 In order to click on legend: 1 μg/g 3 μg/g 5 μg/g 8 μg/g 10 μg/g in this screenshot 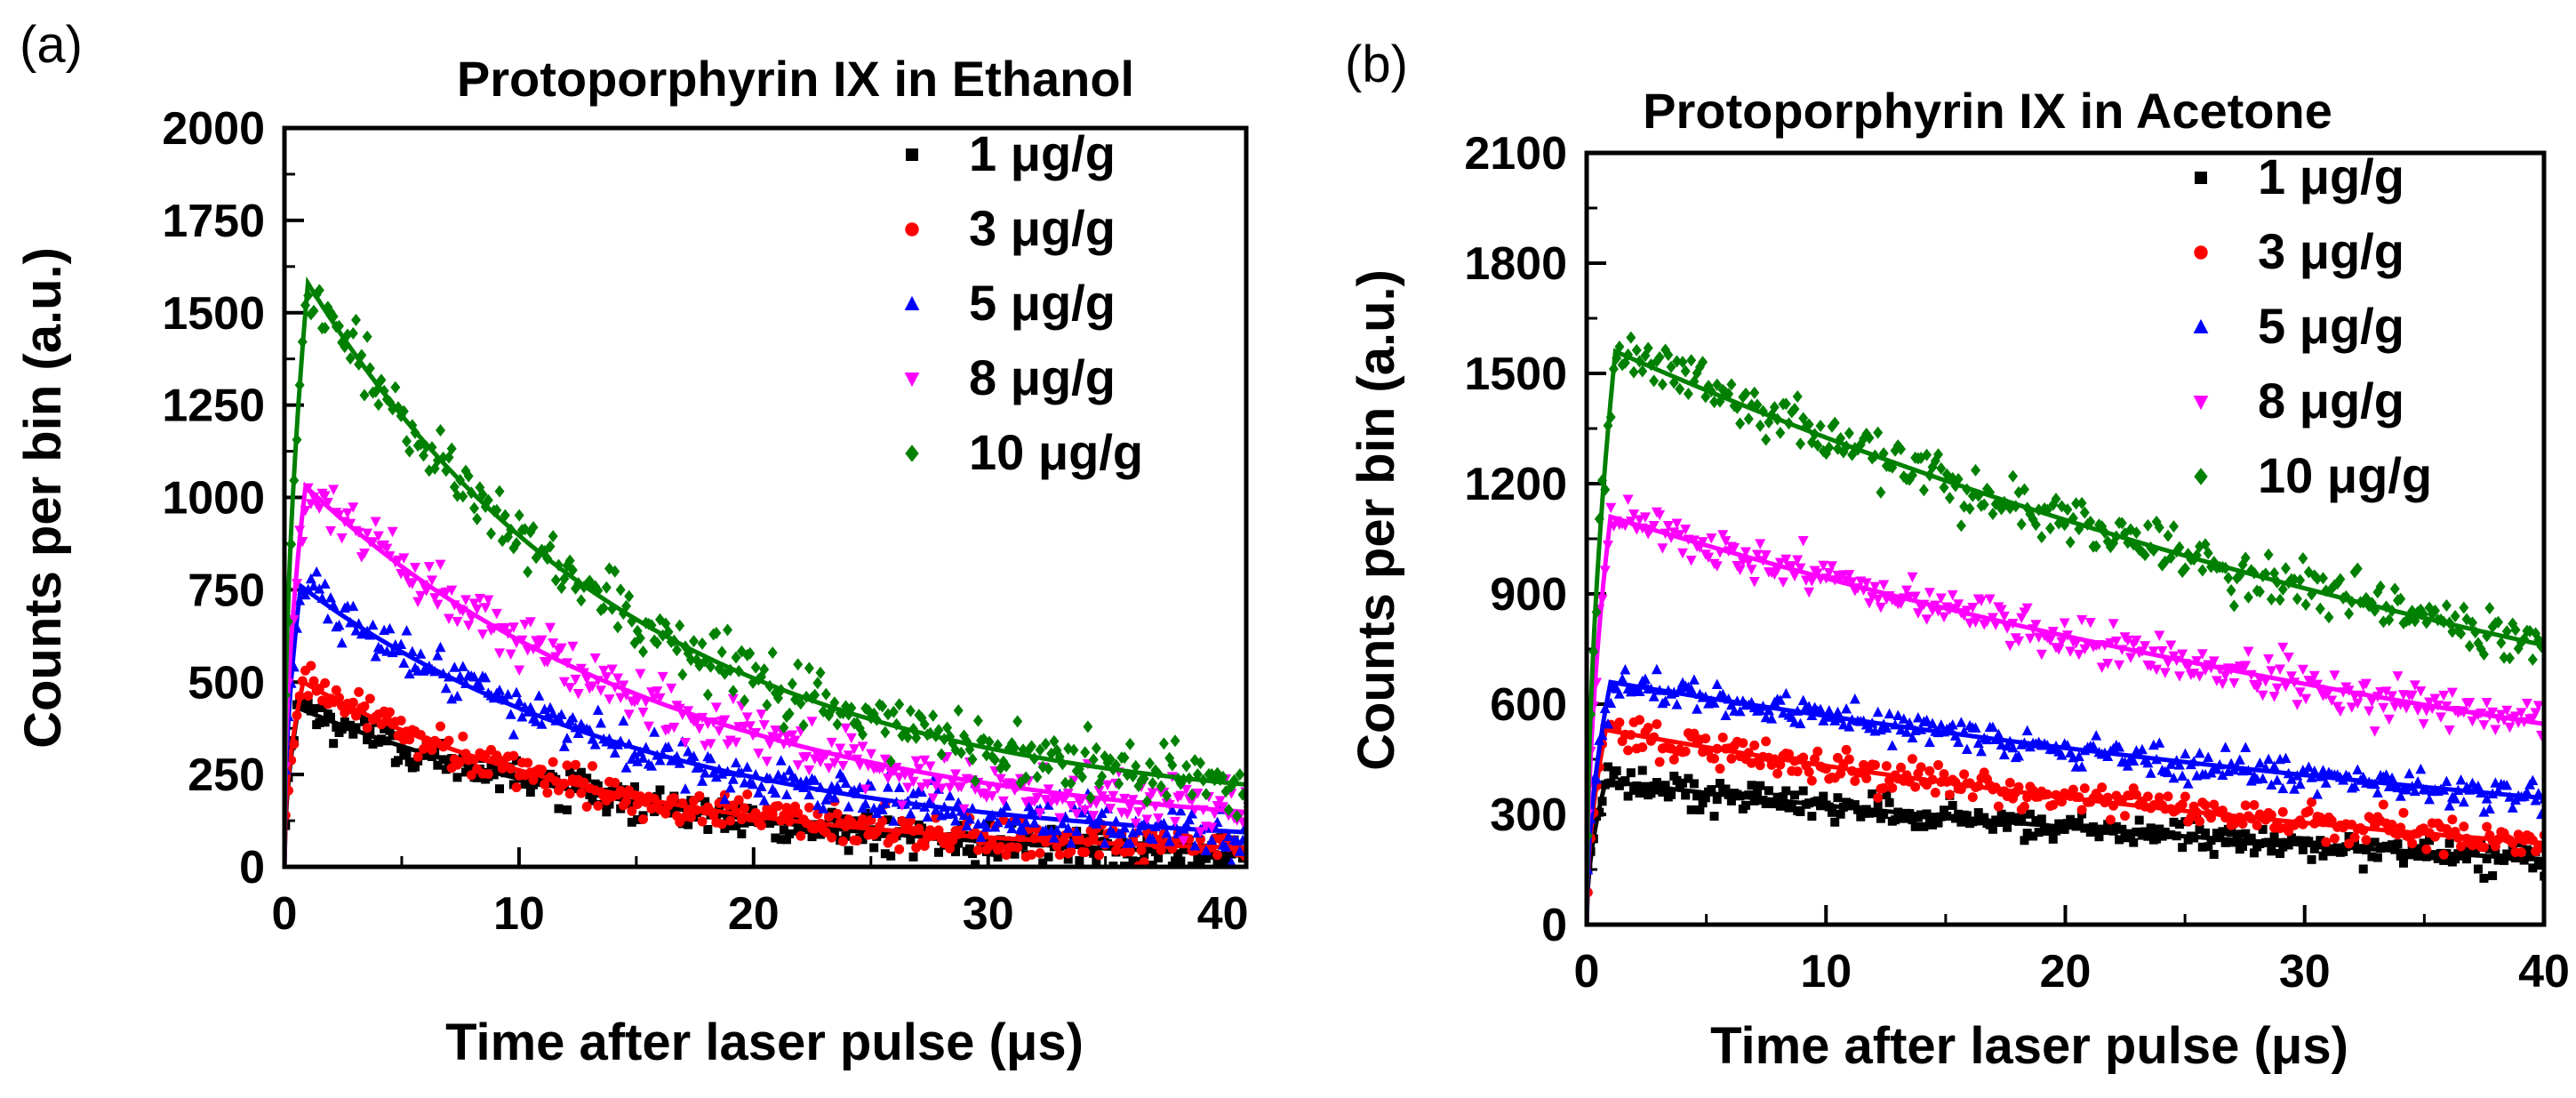, I will do `click(1023, 302)`.